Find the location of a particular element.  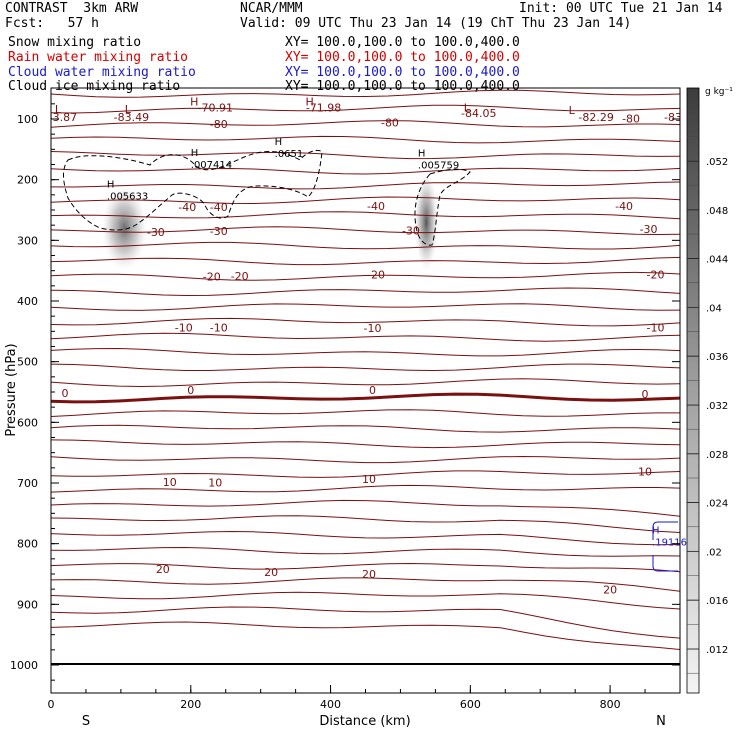

temperature-label: -83 is located at coordinates (673, 117).